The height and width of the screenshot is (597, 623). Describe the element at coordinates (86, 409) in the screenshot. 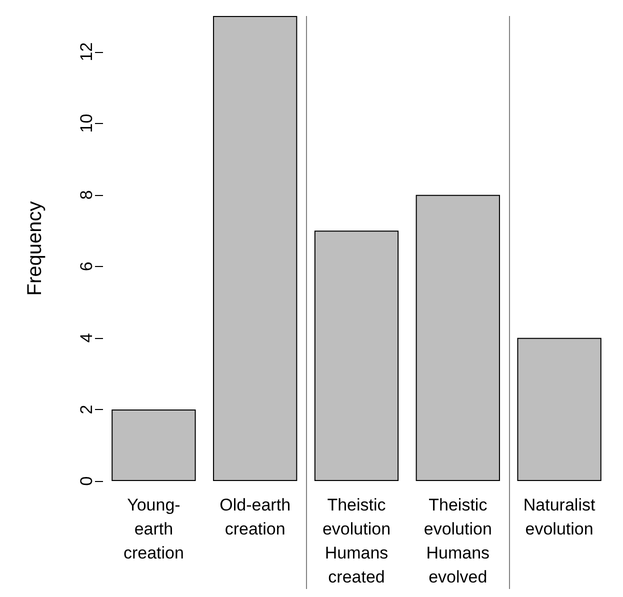

I see `y-tick-label: 2` at that location.